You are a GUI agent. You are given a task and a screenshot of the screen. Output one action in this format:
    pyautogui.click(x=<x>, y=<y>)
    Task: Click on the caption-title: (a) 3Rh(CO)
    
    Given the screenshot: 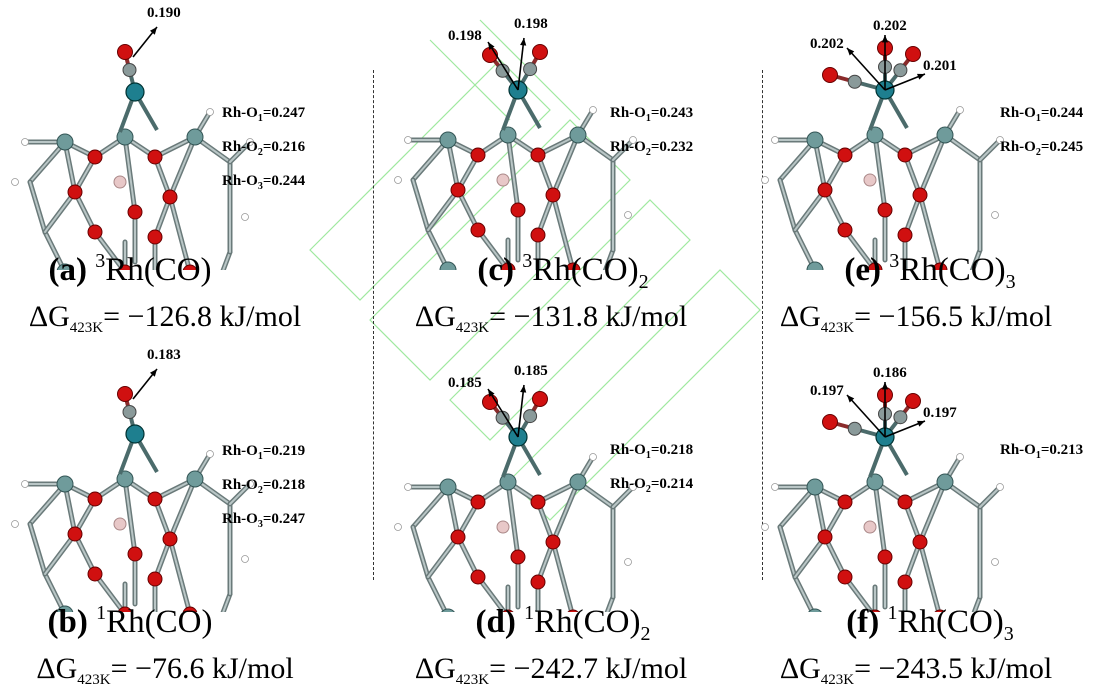 What is the action you would take?
    pyautogui.click(x=157, y=269)
    